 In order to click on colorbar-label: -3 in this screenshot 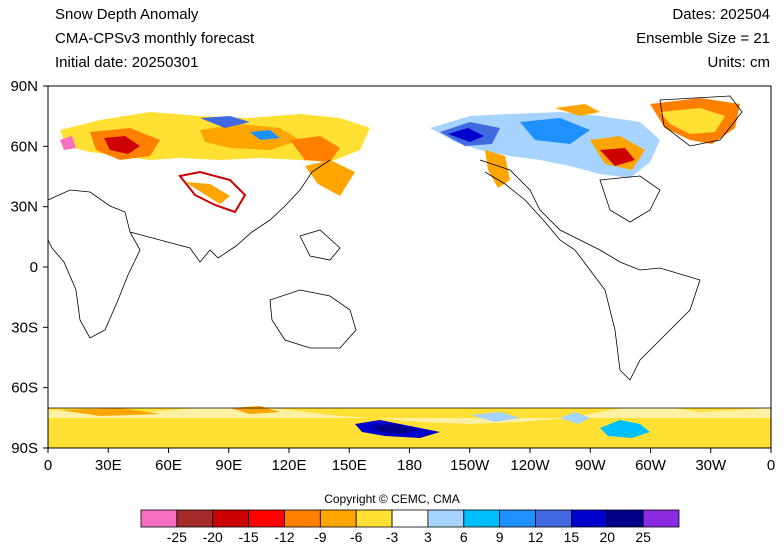, I will do `click(392, 537)`.